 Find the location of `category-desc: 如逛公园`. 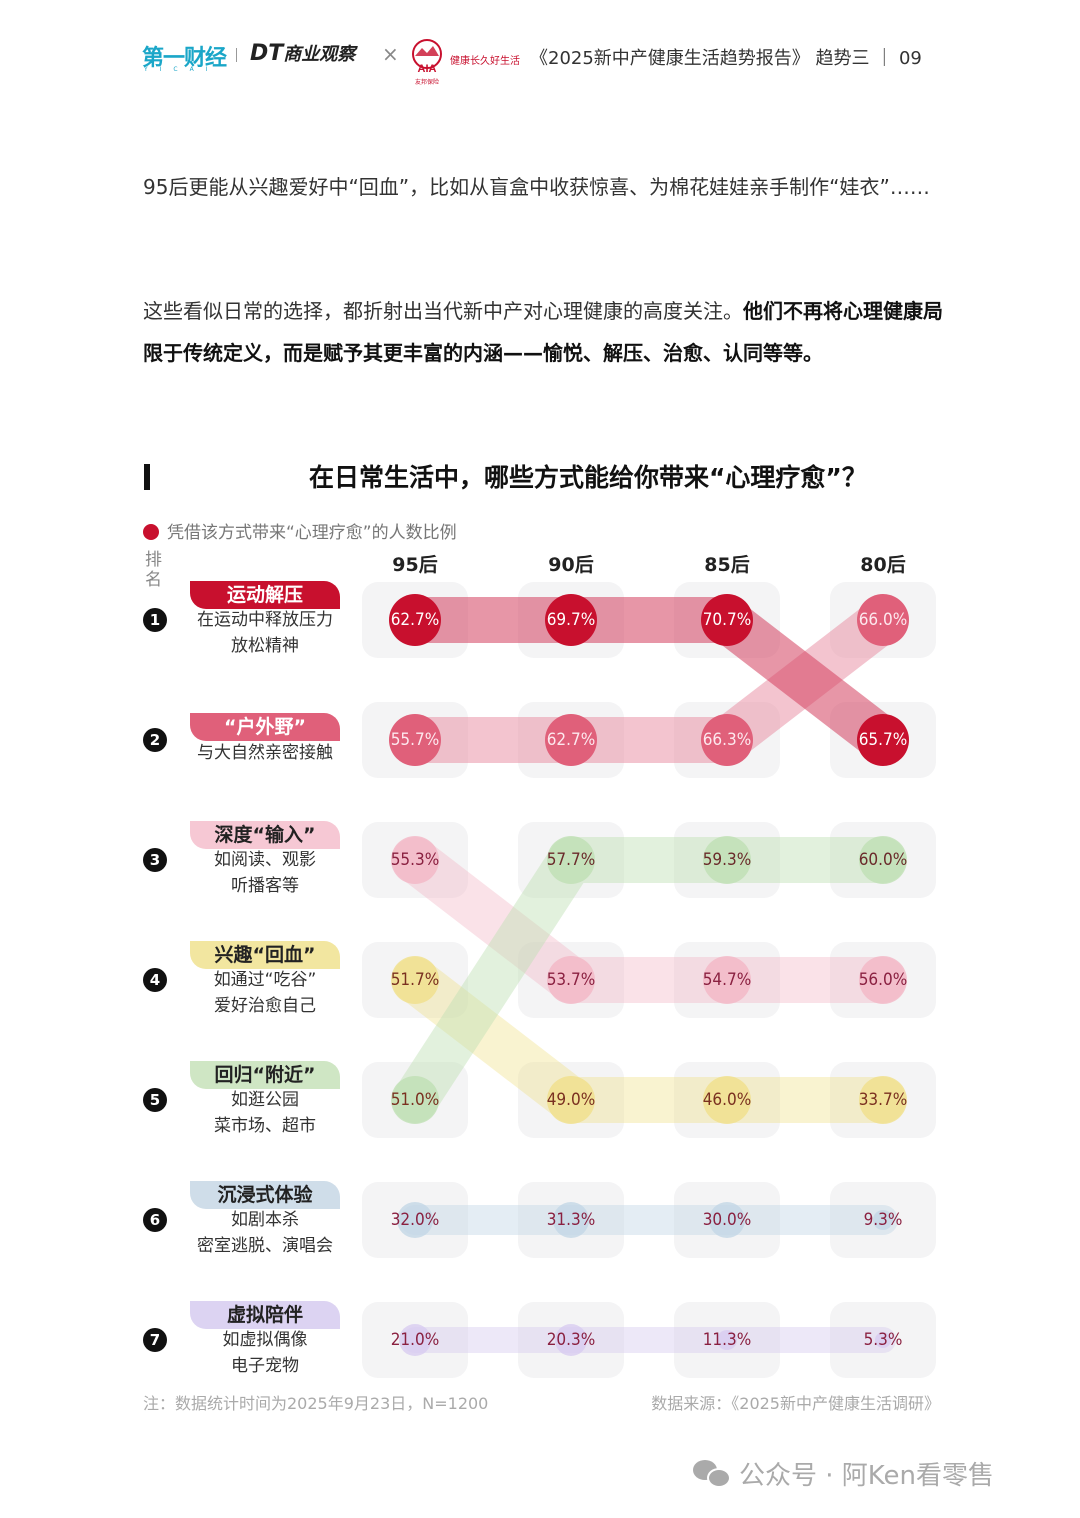

category-desc: 如逛公园 is located at coordinates (265, 1100).